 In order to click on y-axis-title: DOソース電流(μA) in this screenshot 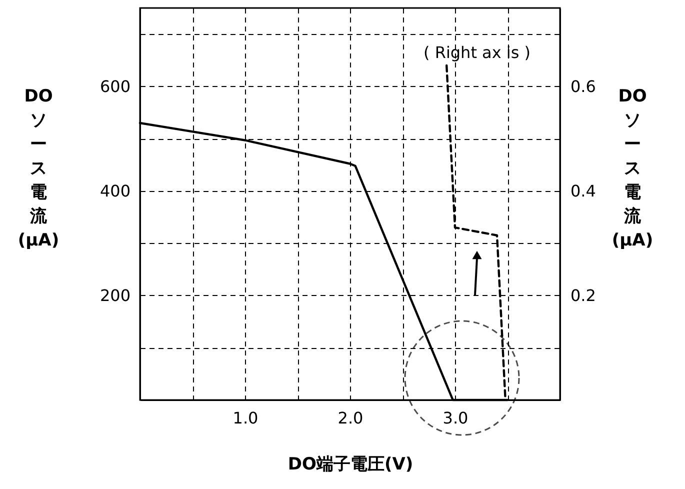, I will do `click(39, 168)`.